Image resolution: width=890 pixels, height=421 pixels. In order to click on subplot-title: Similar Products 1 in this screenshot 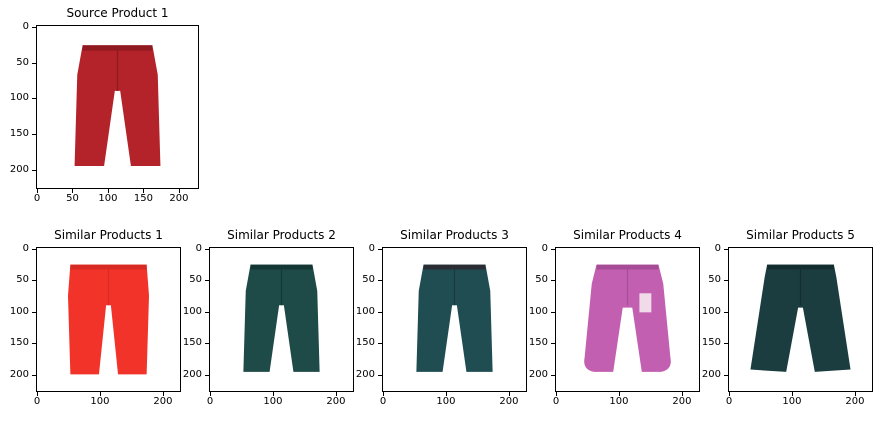, I will do `click(108, 235)`.